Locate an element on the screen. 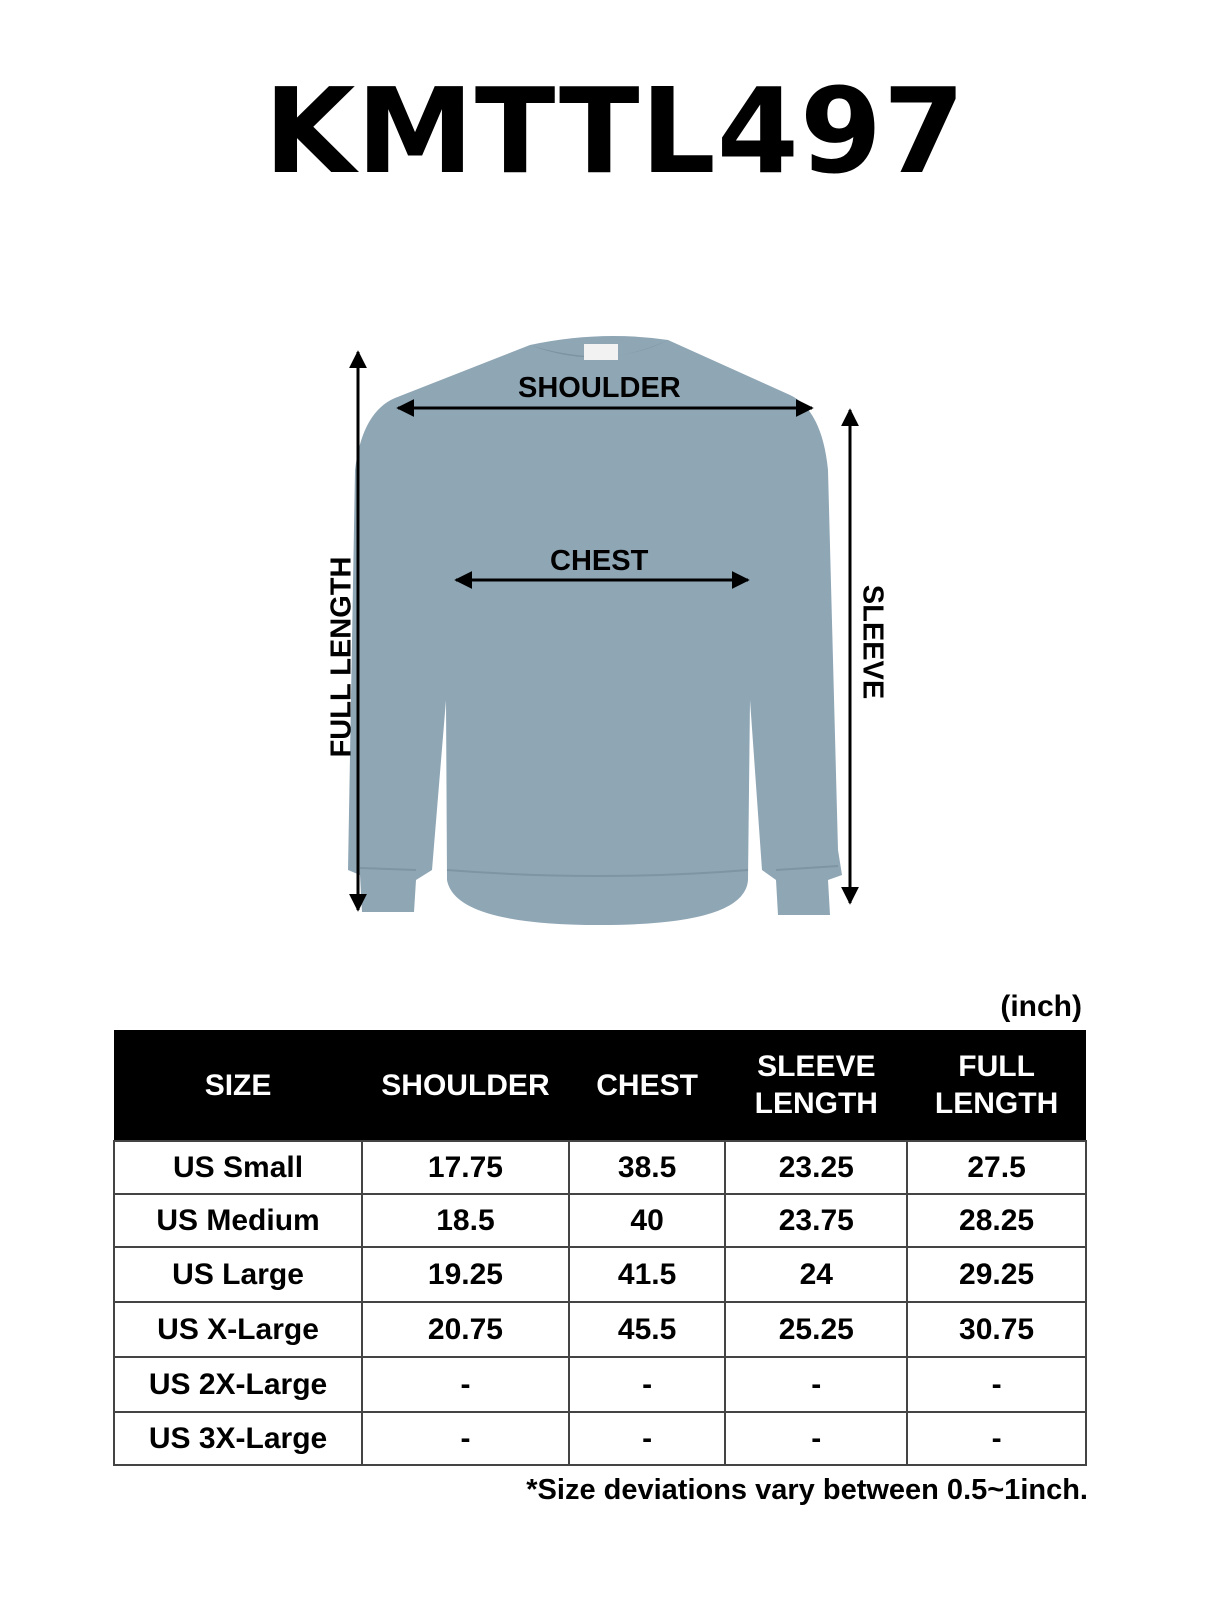 The image size is (1230, 1600). full-length-label: FULL LENGTH is located at coordinates (341, 657).